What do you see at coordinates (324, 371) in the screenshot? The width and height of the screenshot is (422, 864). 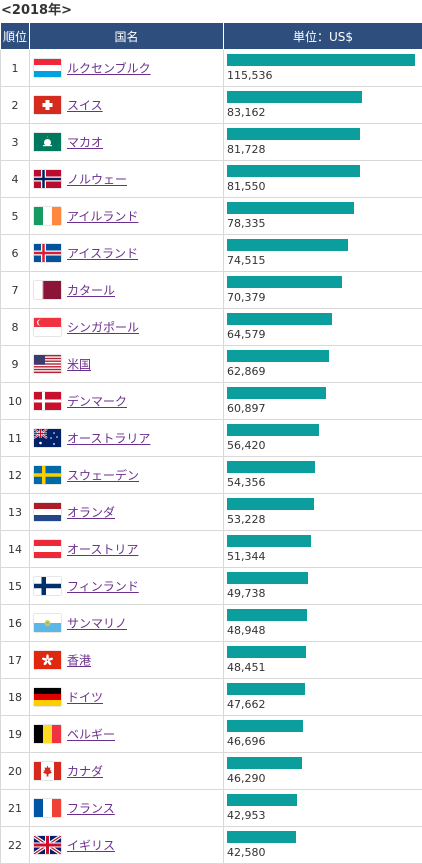 I see `gdp-value-label: 62,869` at bounding box center [324, 371].